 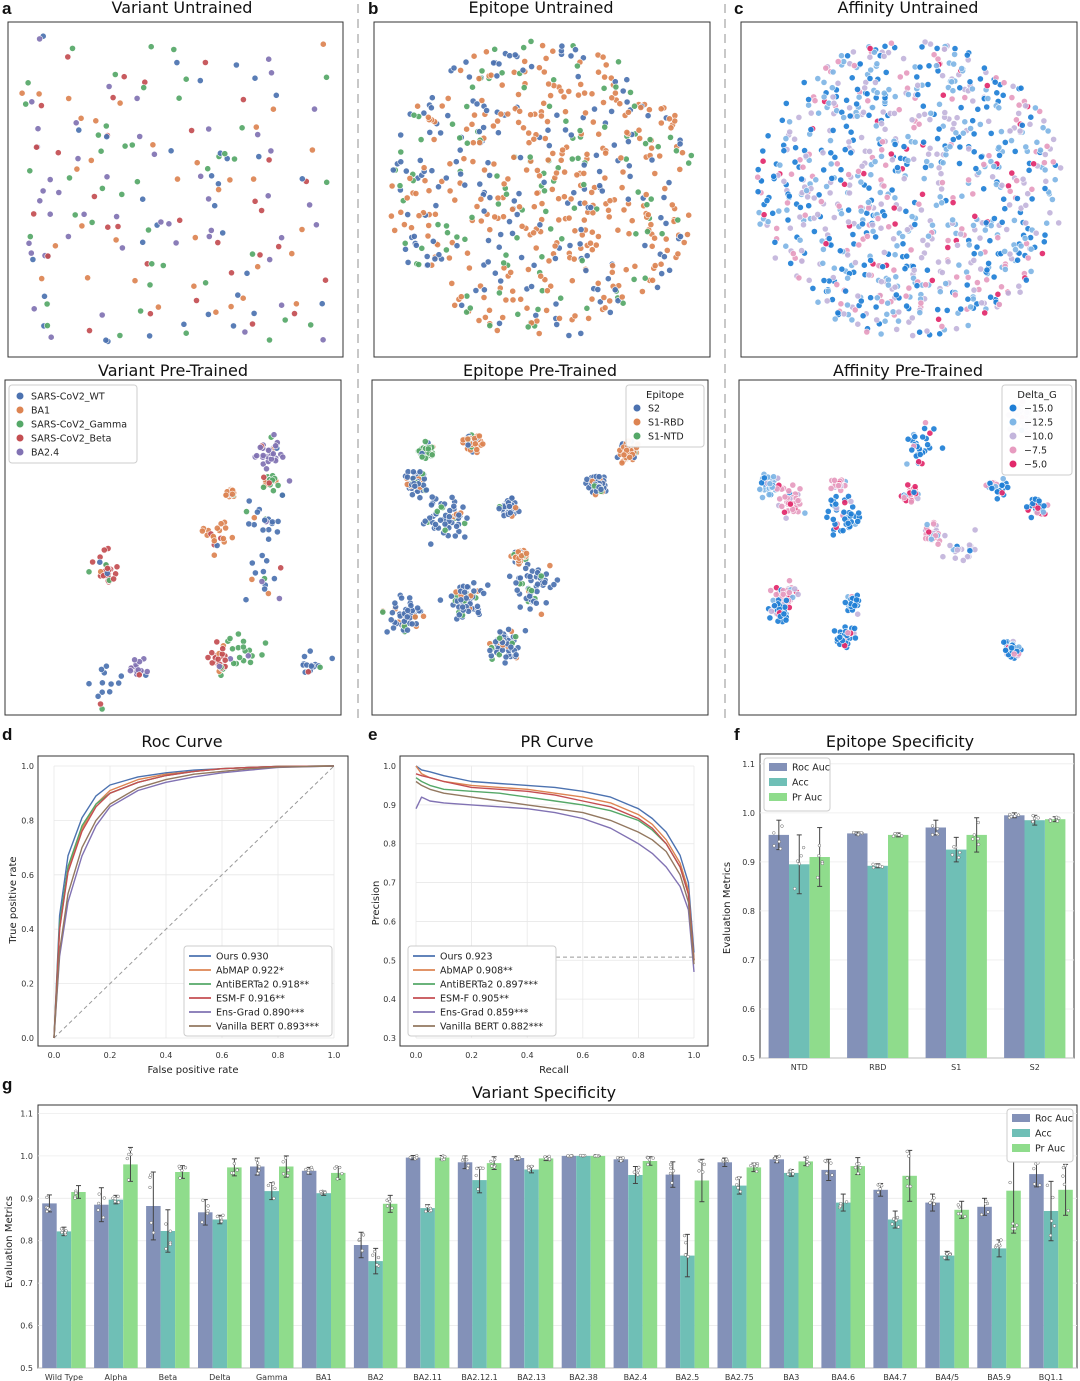 What do you see at coordinates (1013, 422) in the screenshot?
I see `legend-marker` at bounding box center [1013, 422].